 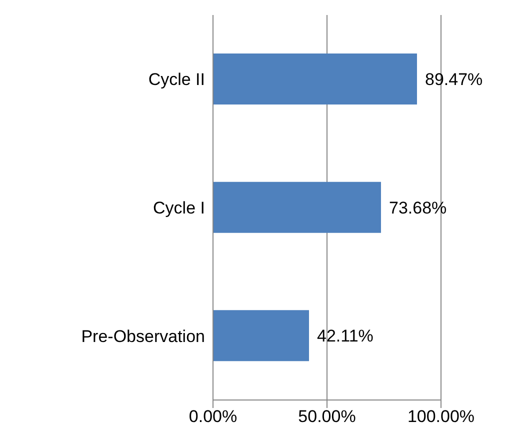 What do you see at coordinates (143, 336) in the screenshot?
I see `y-tick-label: Pre-Observation` at bounding box center [143, 336].